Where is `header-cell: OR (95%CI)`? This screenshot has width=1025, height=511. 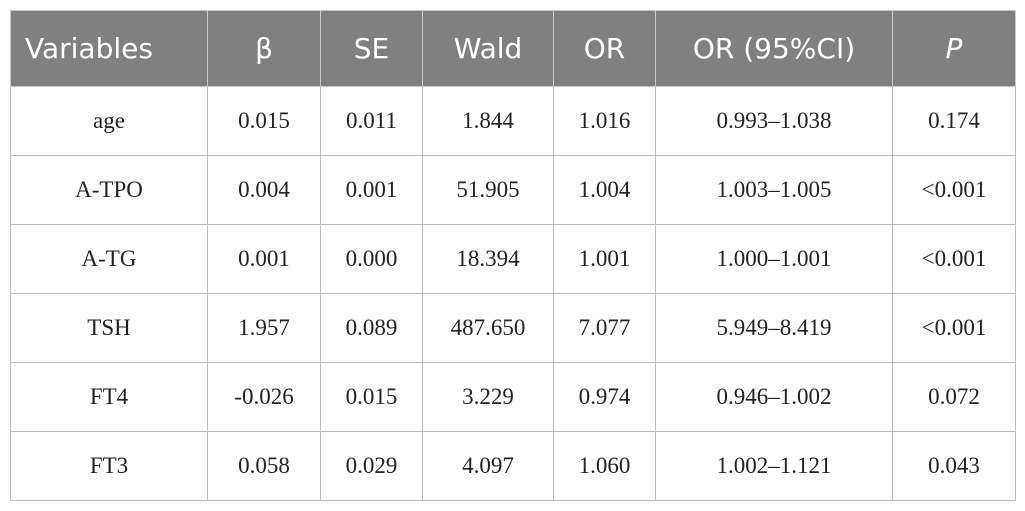 header-cell: OR (95%CI) is located at coordinates (774, 48).